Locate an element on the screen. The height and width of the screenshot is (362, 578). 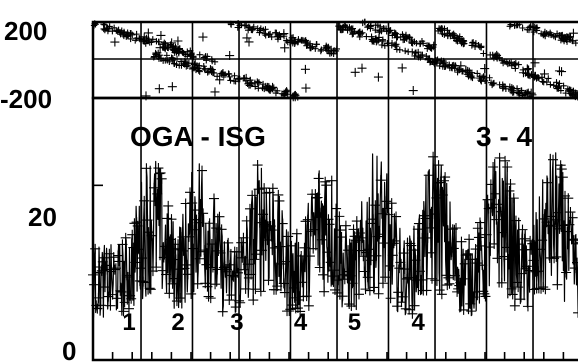
top-ytick-label-min: -200 is located at coordinates (26, 99).